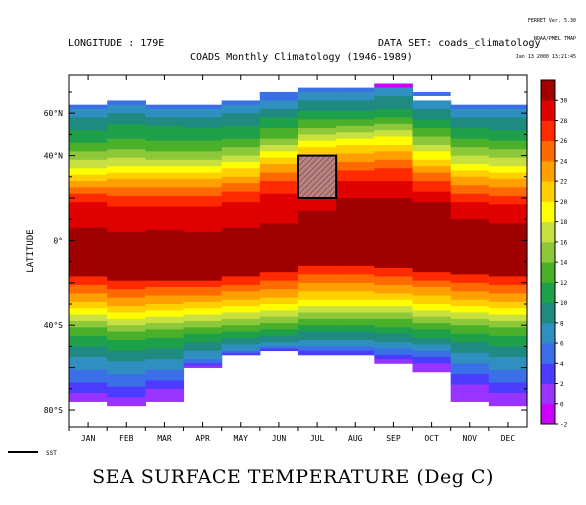 The width and height of the screenshot is (586, 505). I want to click on plot-subtitle: COADS Monthly Climatology (1946-1989), so click(301, 57).